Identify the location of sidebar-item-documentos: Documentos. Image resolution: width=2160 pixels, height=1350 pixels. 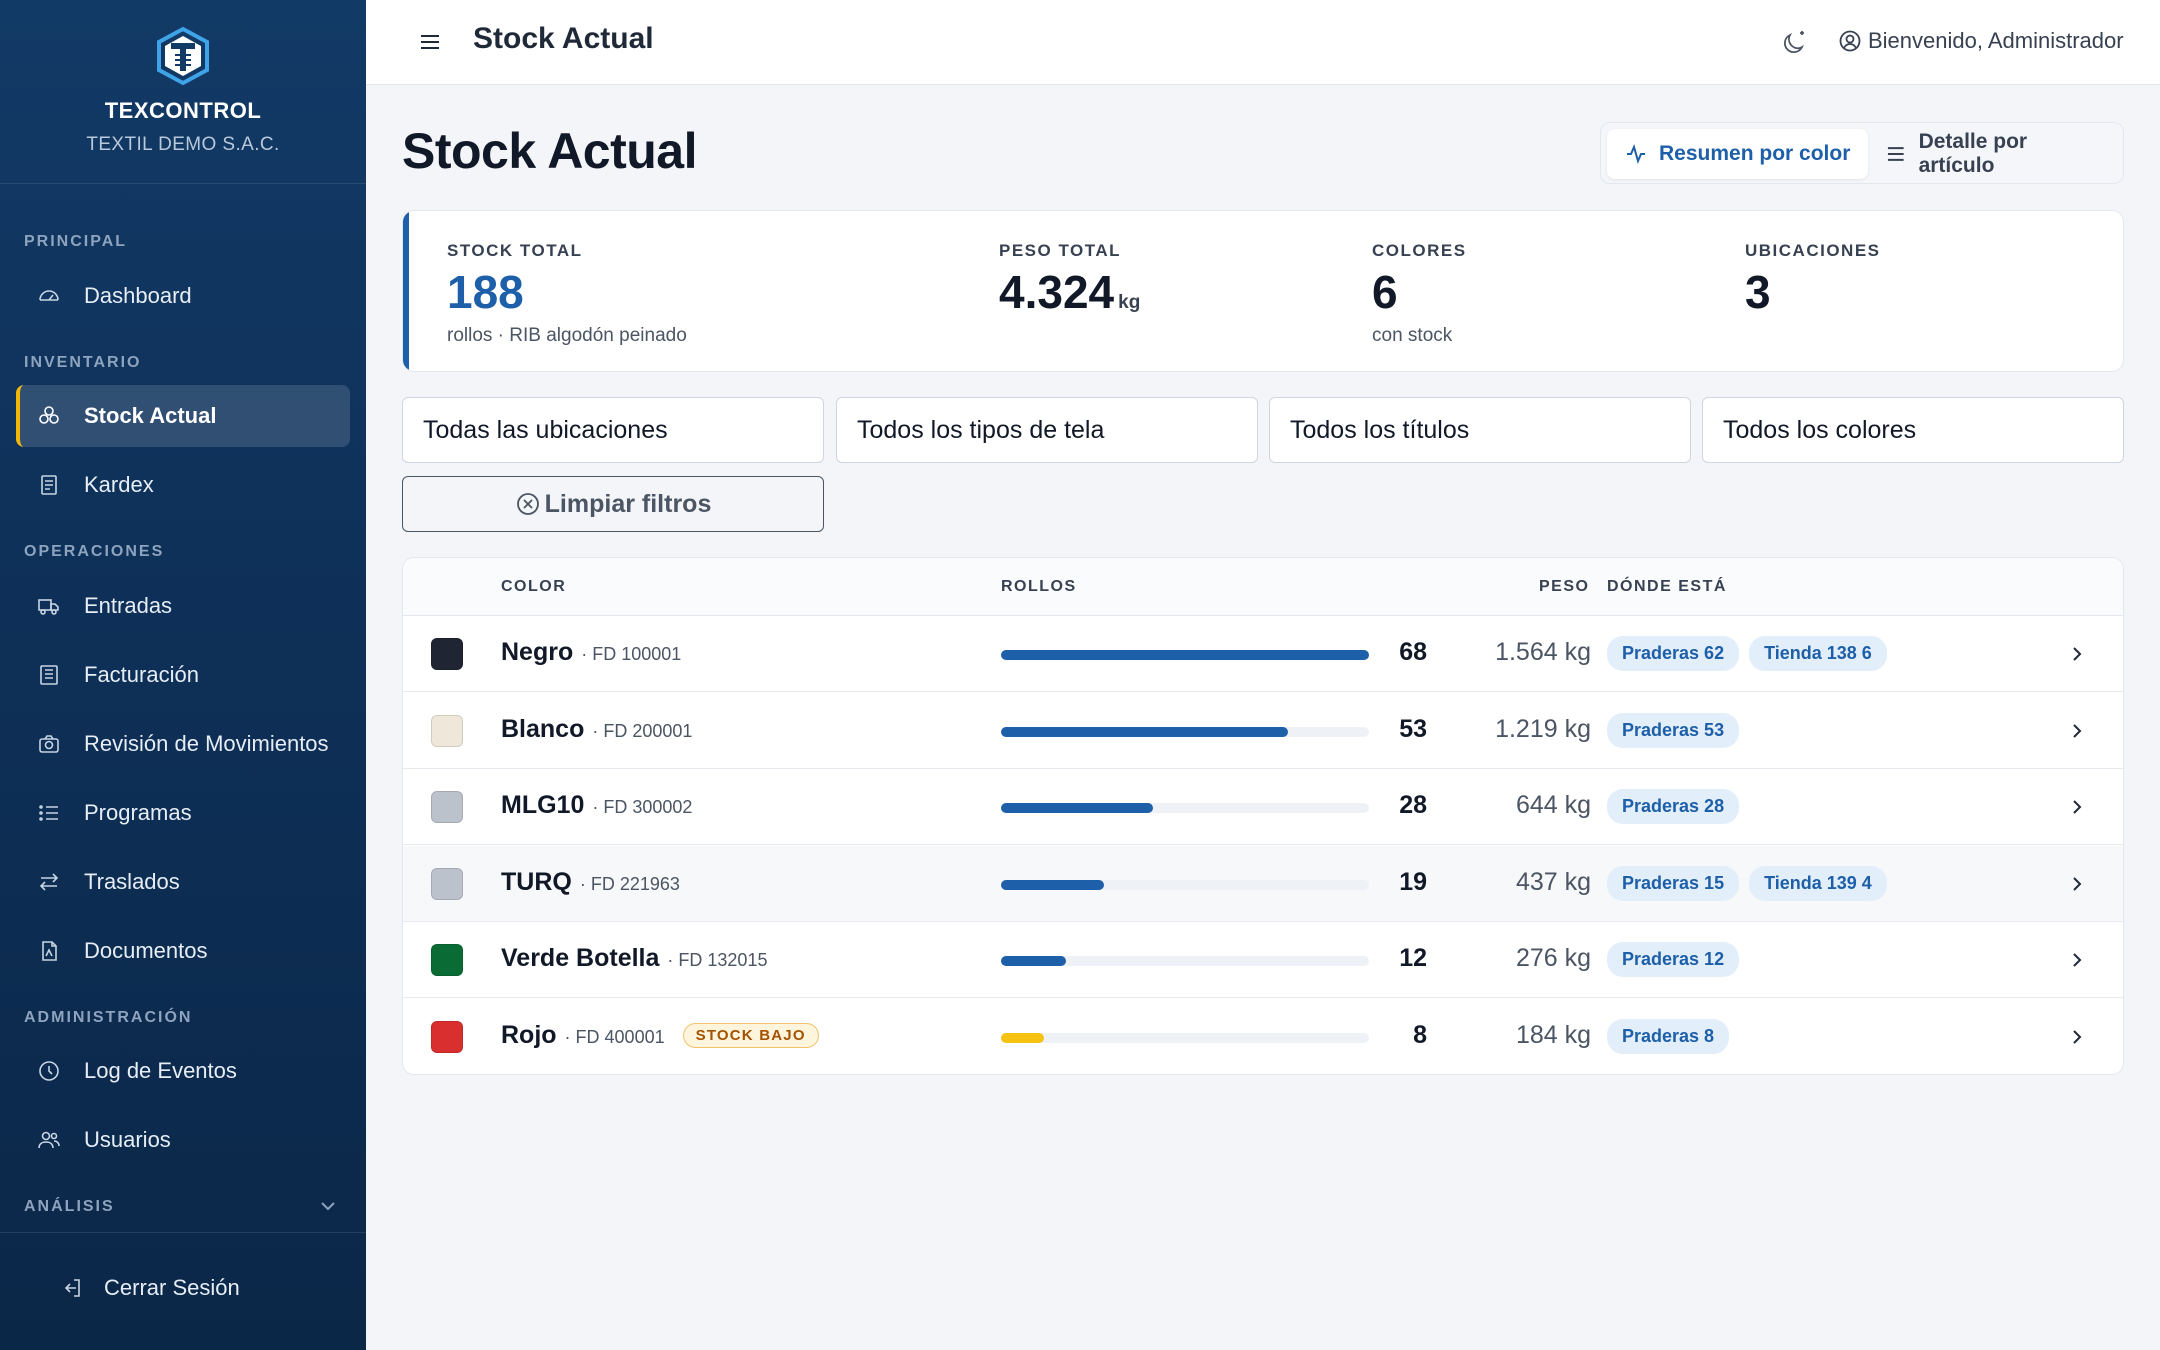
(183, 951).